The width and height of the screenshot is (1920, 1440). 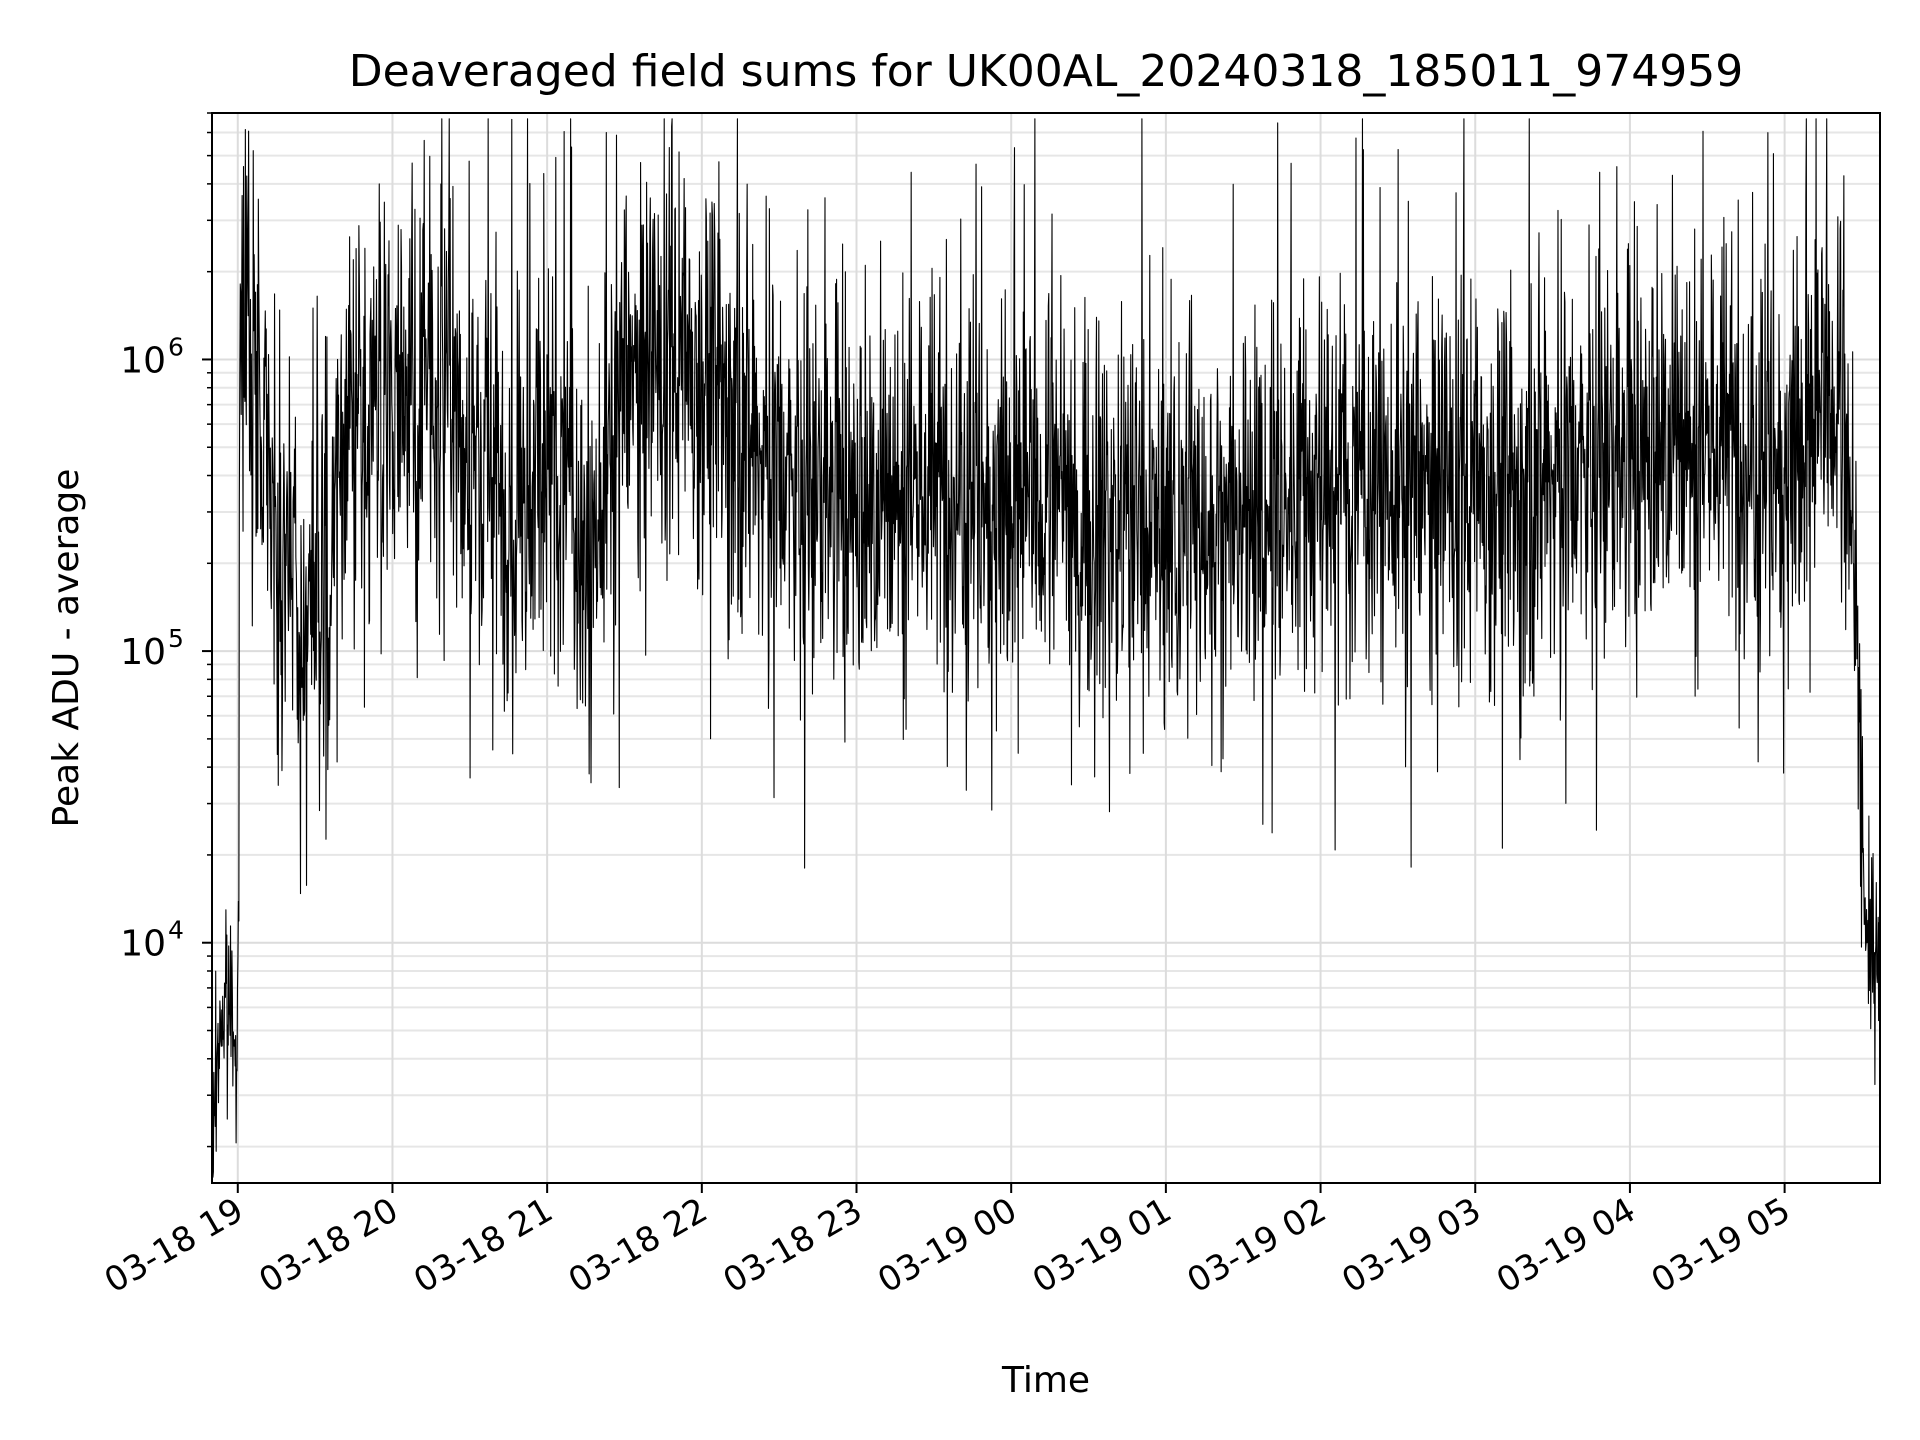 What do you see at coordinates (1045, 1380) in the screenshot?
I see `x-axis-label: Time` at bounding box center [1045, 1380].